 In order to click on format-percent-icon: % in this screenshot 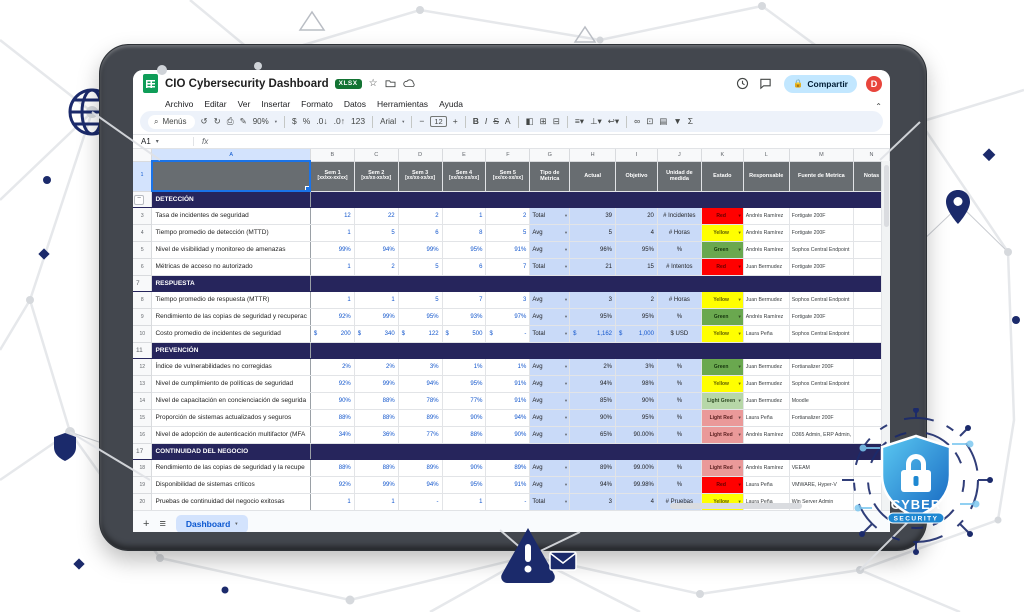, I will do `click(306, 121)`.